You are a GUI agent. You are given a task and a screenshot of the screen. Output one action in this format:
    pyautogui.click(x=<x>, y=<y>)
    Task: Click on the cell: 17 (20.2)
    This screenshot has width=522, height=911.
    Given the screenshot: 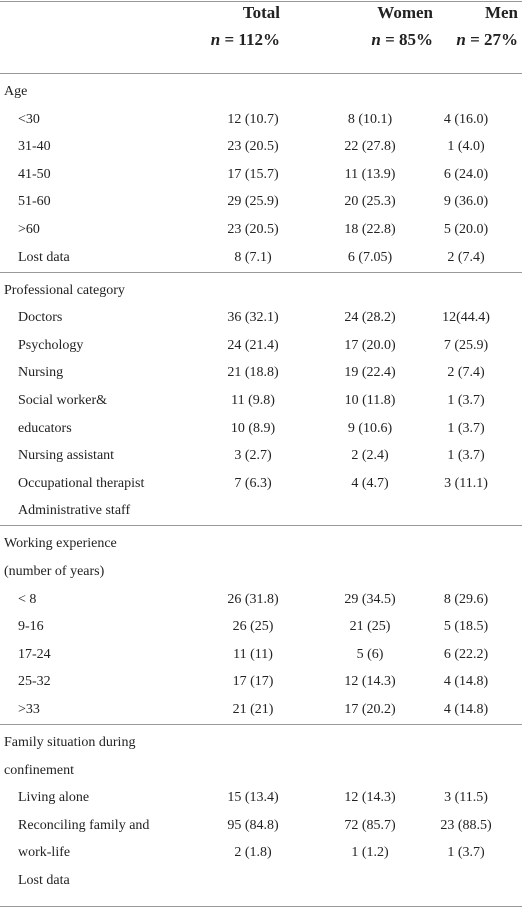 What is the action you would take?
    pyautogui.click(x=370, y=709)
    